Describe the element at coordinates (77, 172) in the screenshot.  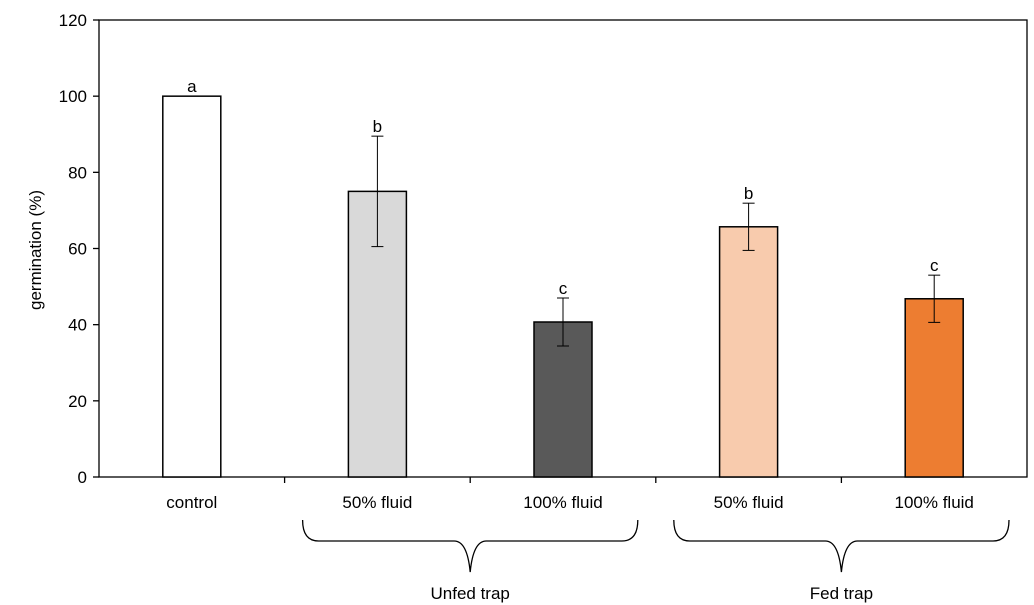
I see `y-tick-label: 80` at that location.